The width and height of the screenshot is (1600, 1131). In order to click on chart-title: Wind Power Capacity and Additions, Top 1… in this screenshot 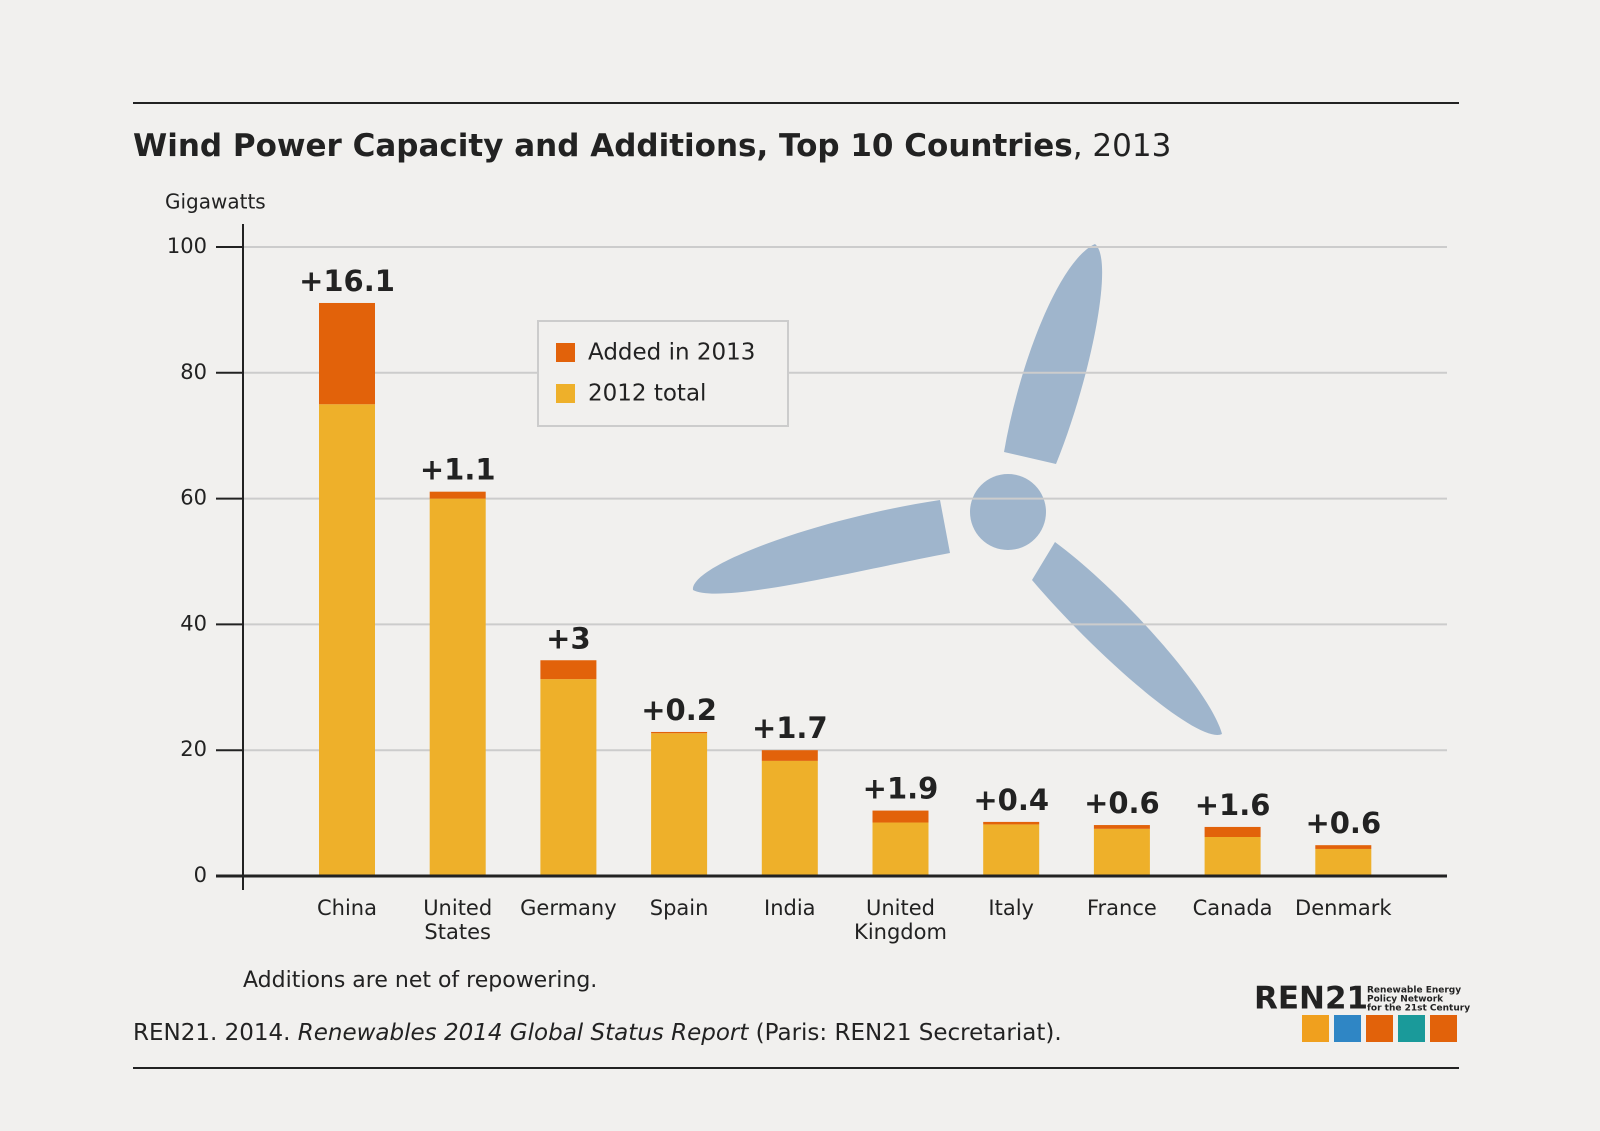, I will do `click(652, 146)`.